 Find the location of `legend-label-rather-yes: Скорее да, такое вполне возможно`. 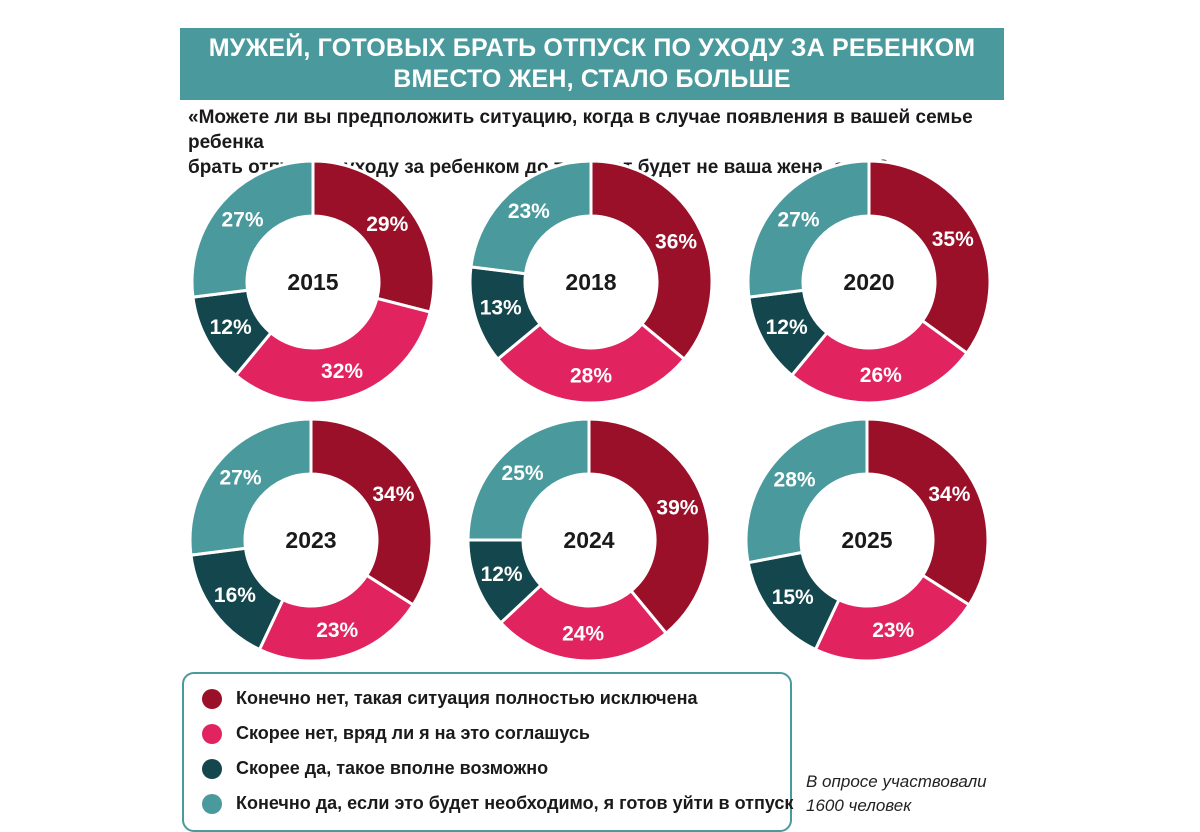

legend-label-rather-yes: Скорее да, такое вполне возможно is located at coordinates (392, 768).